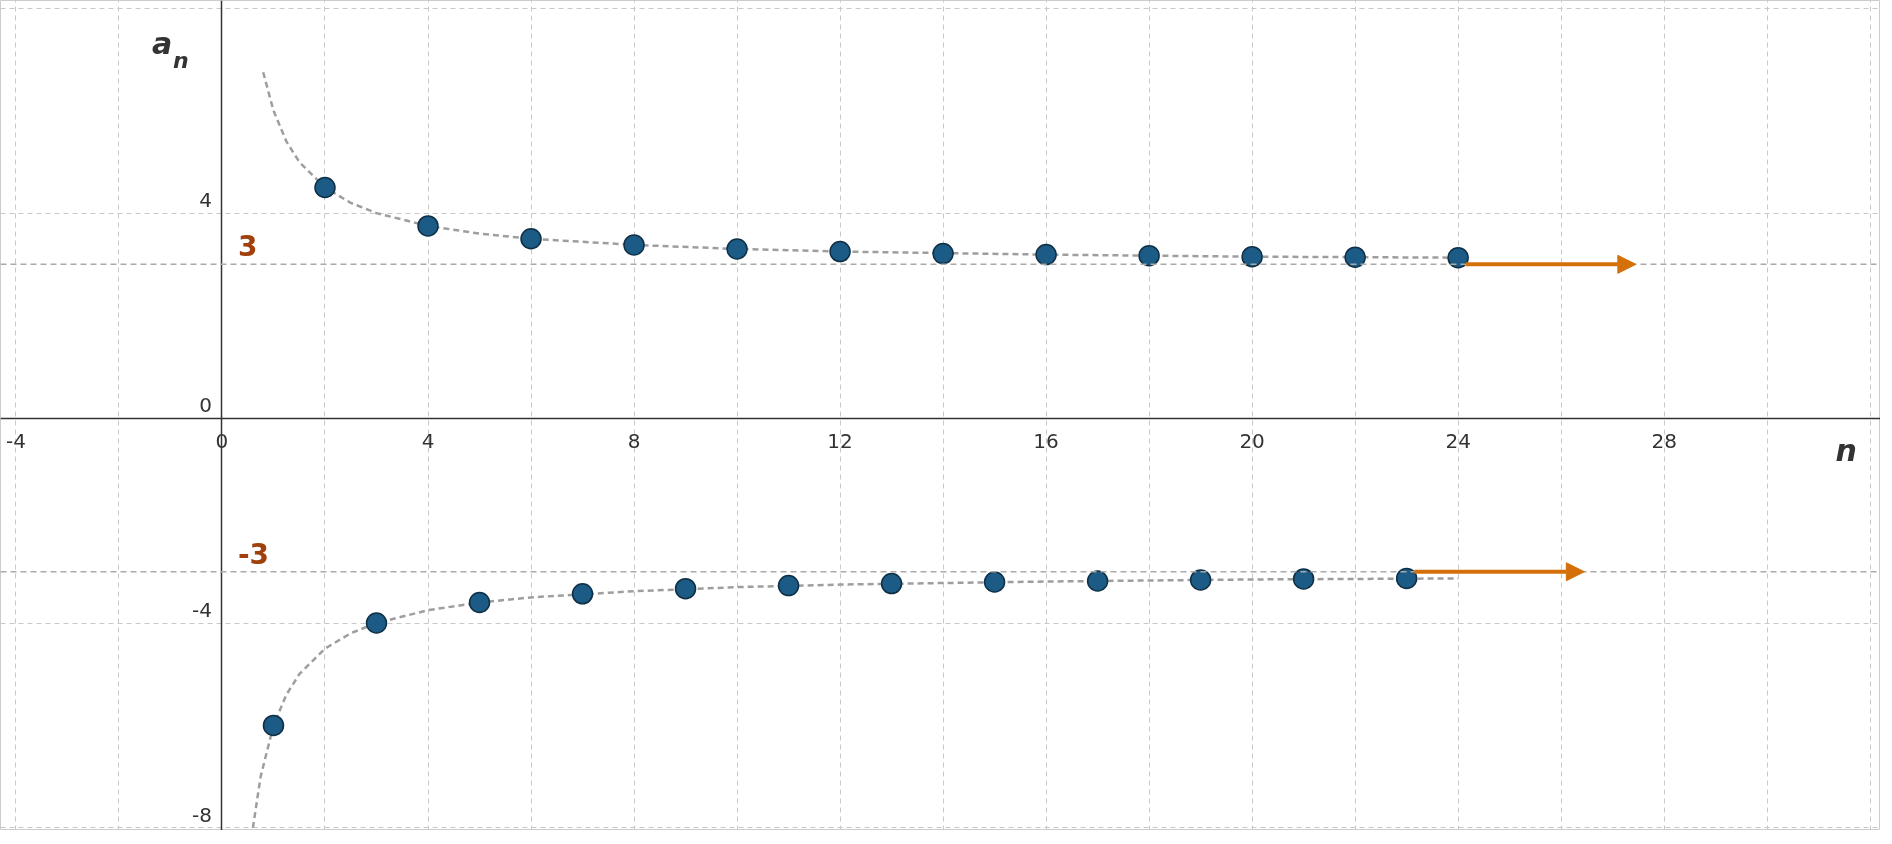 The height and width of the screenshot is (844, 1892). What do you see at coordinates (428, 441) in the screenshot?
I see `x-tick-label: 4` at bounding box center [428, 441].